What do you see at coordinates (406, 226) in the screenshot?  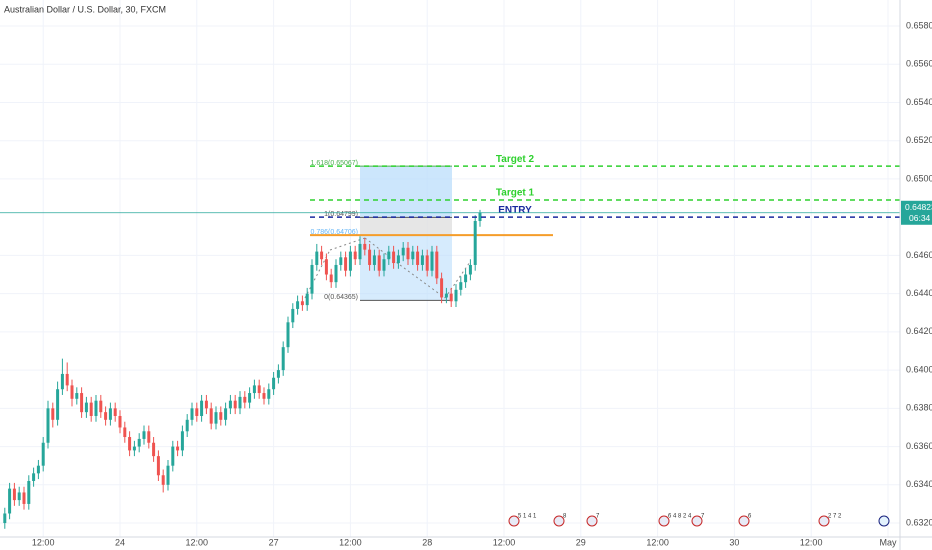 I see `fib-zone-middle` at bounding box center [406, 226].